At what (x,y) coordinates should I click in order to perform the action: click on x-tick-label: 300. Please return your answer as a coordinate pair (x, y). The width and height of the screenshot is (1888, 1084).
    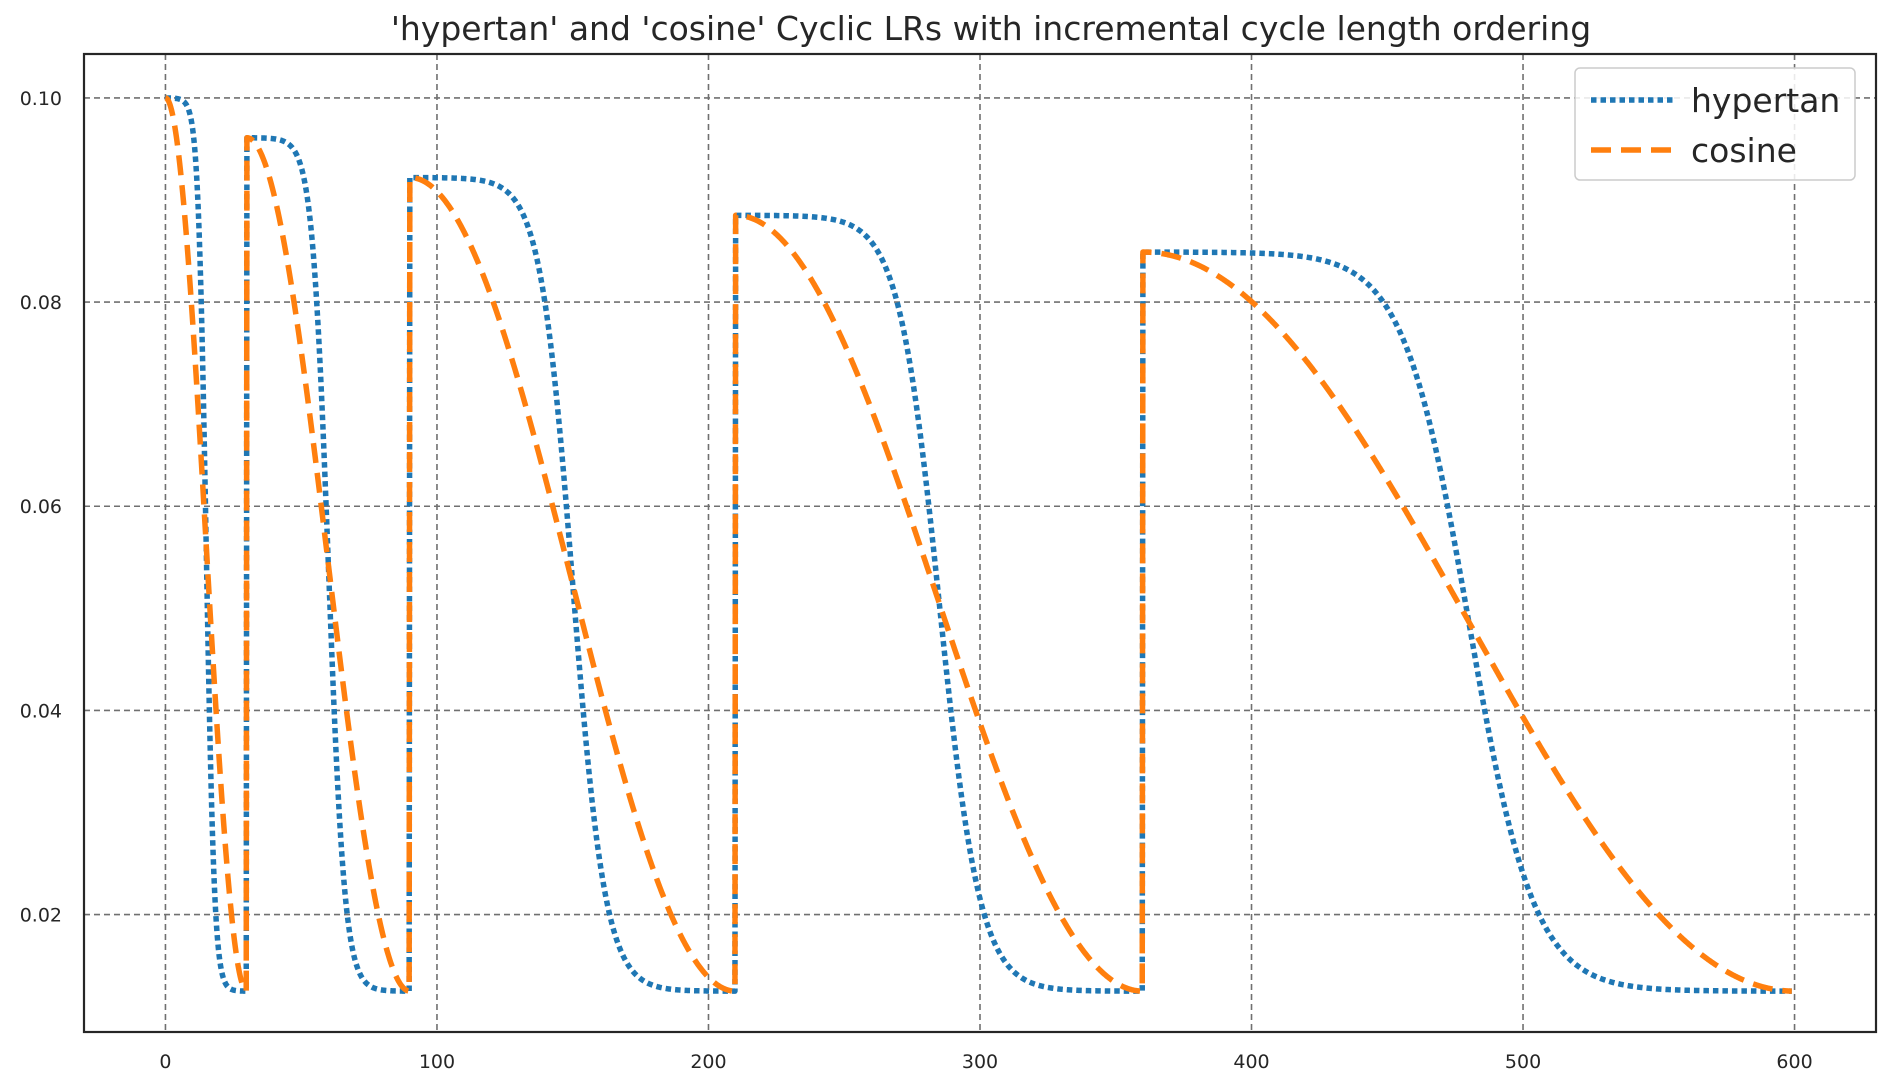
    Looking at the image, I should click on (980, 1062).